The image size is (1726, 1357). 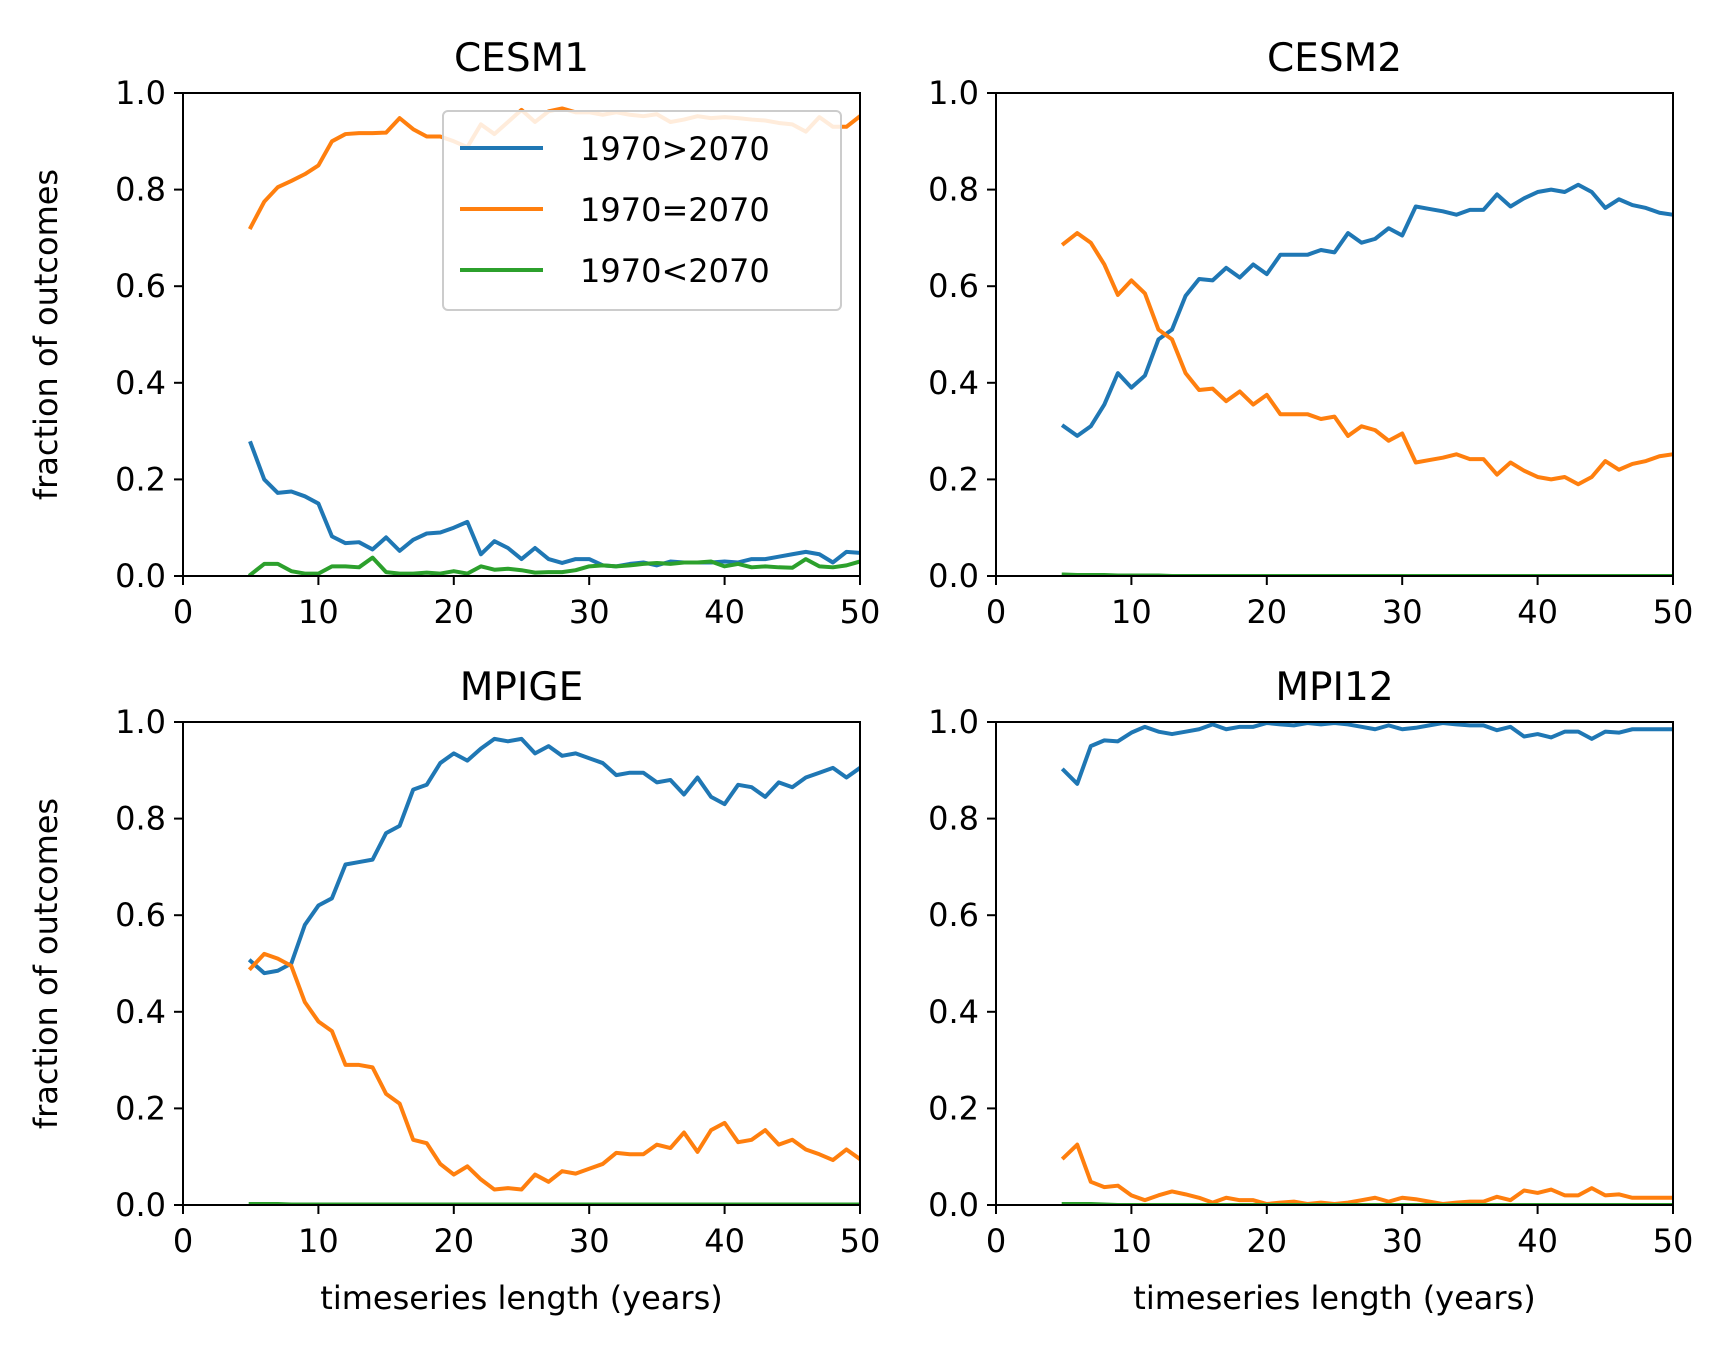 What do you see at coordinates (183, 612) in the screenshot?
I see `cesm1-xtick-label: 0` at bounding box center [183, 612].